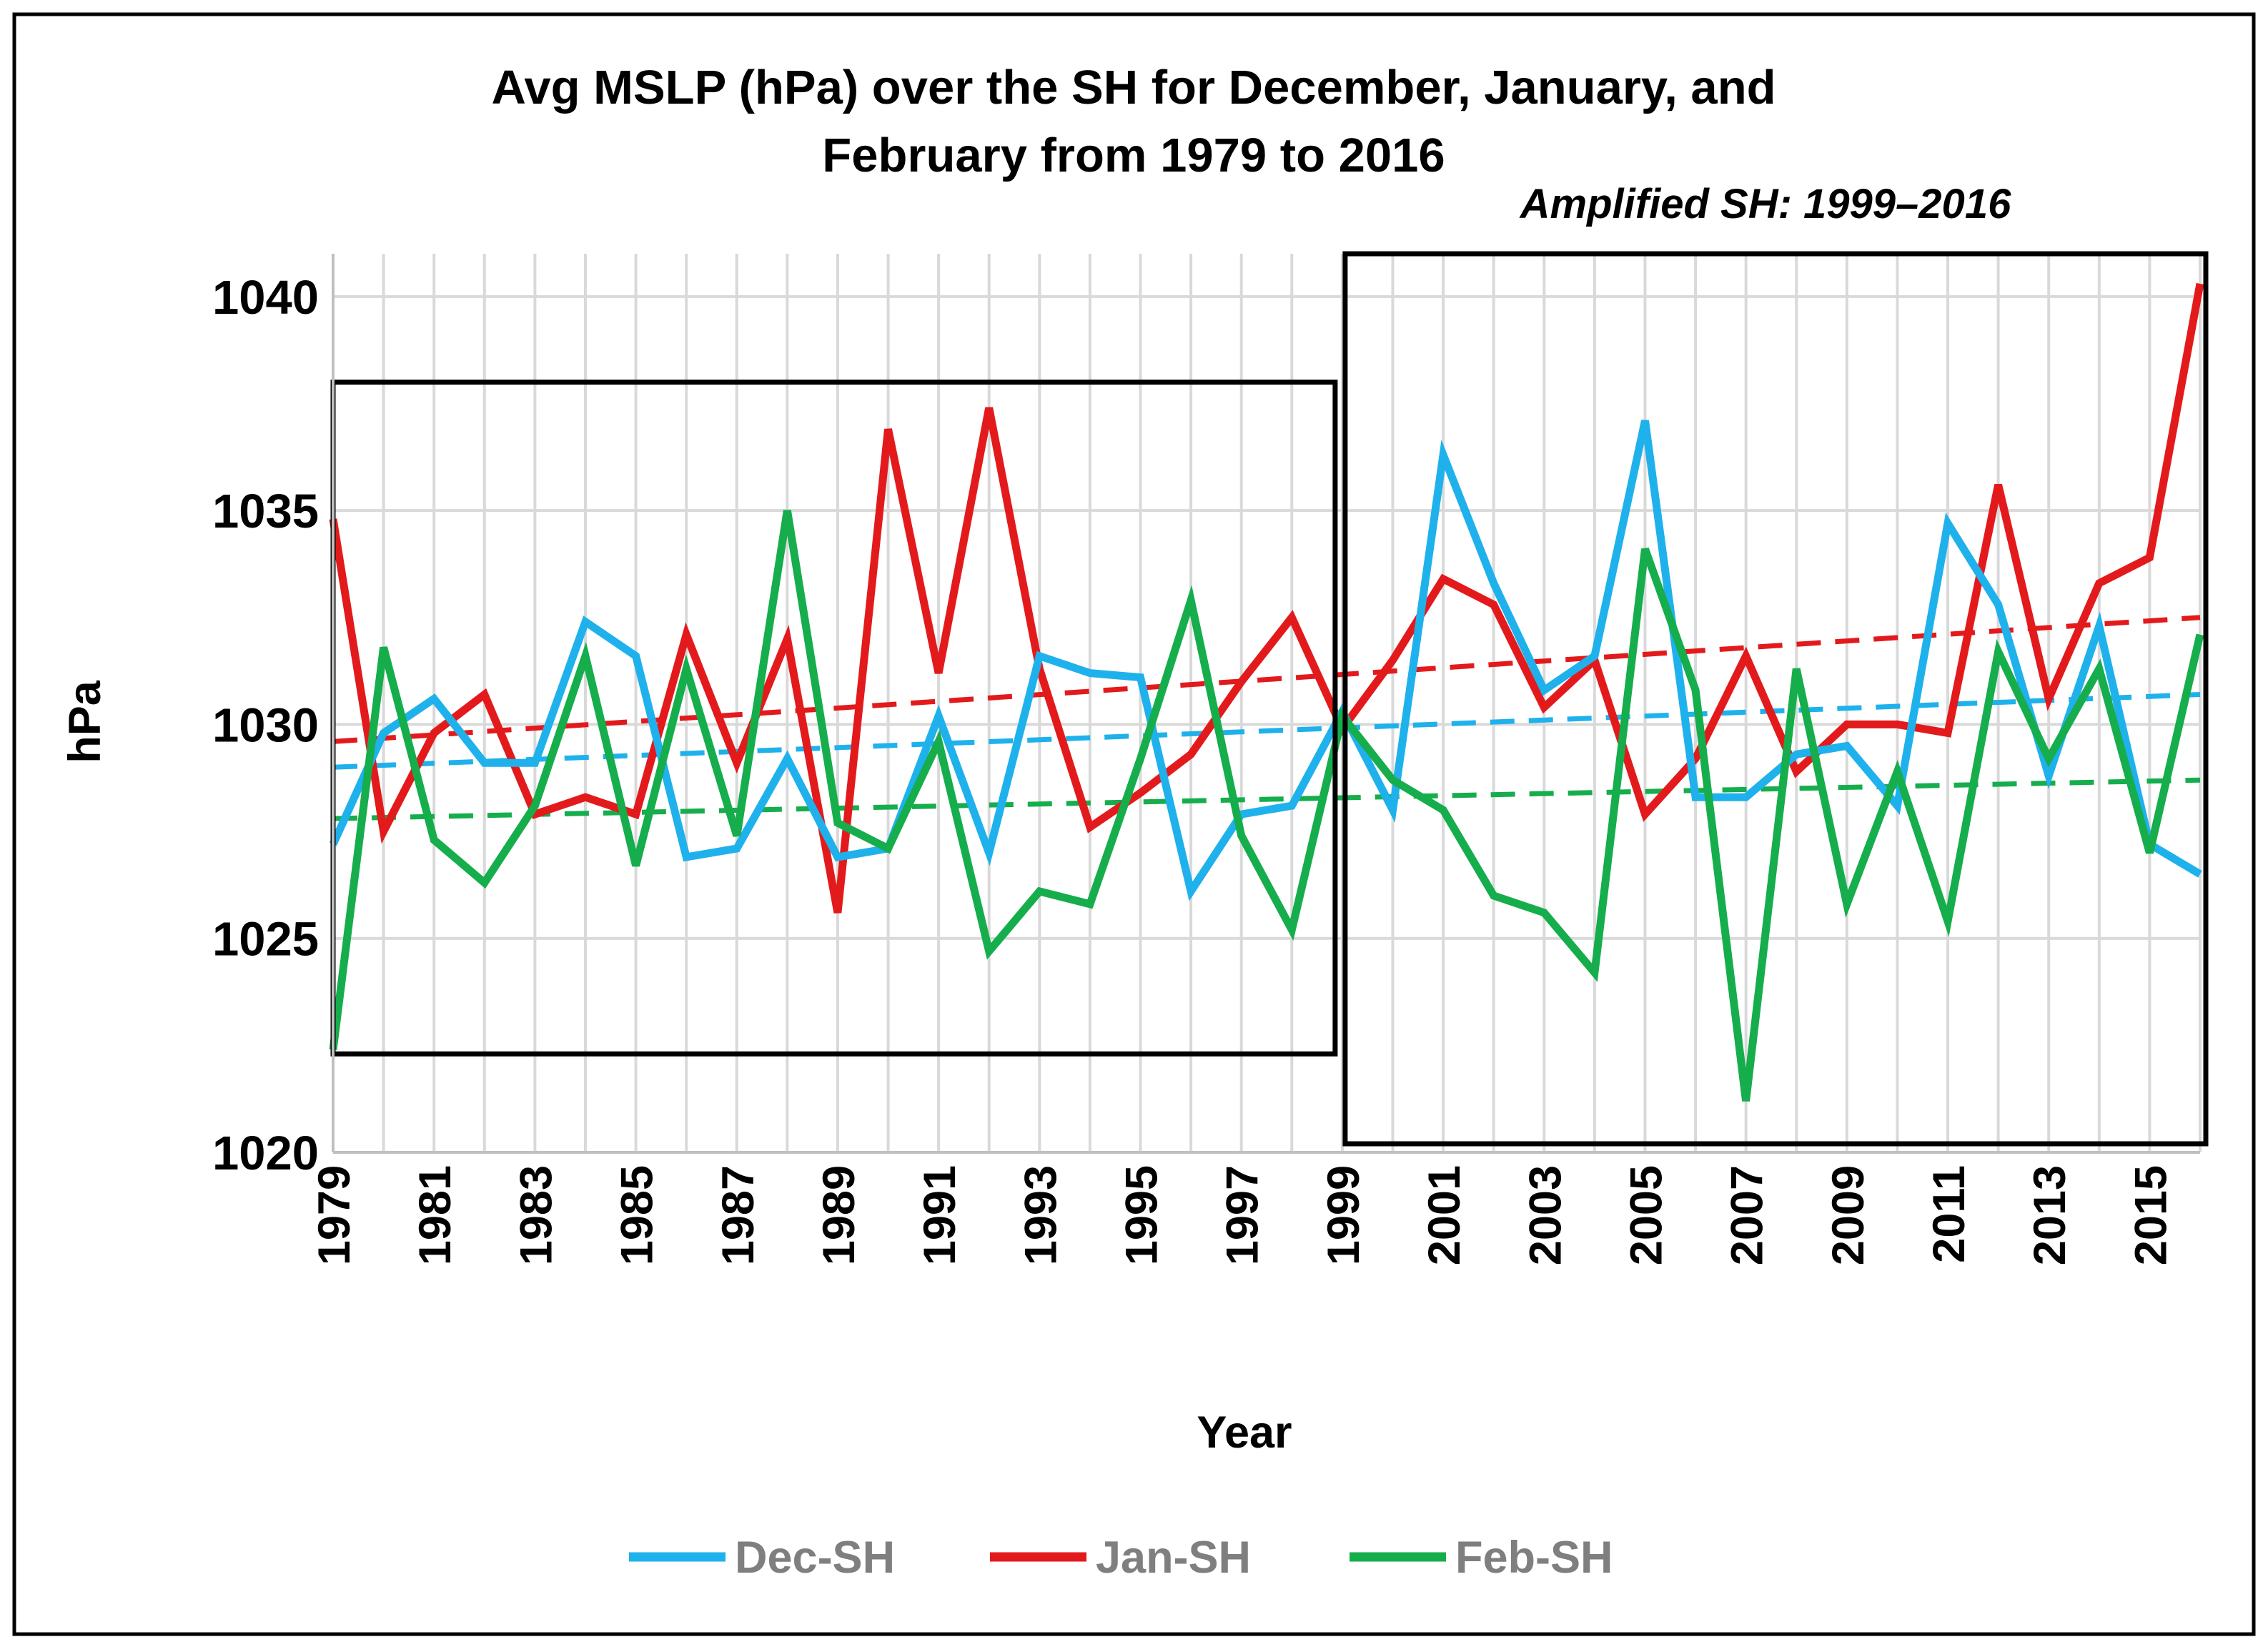 This screenshot has height=1652, width=2268. What do you see at coordinates (1545, 1215) in the screenshot?
I see `x-tick-label-2003: 2003` at bounding box center [1545, 1215].